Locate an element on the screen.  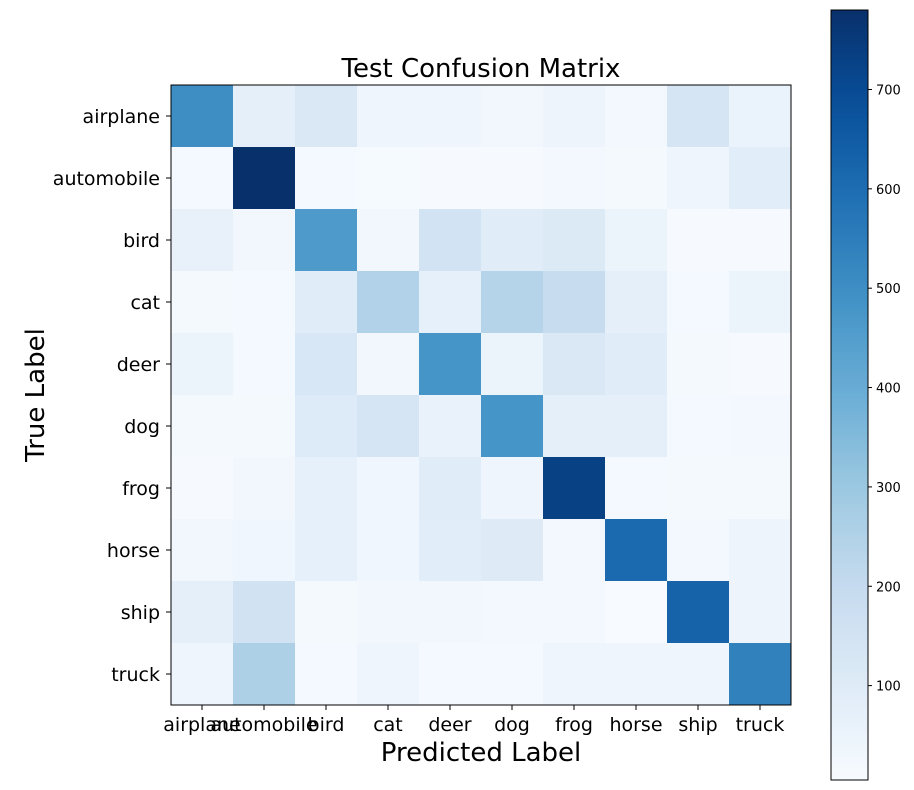
y-tick-label: frog is located at coordinates (141, 489).